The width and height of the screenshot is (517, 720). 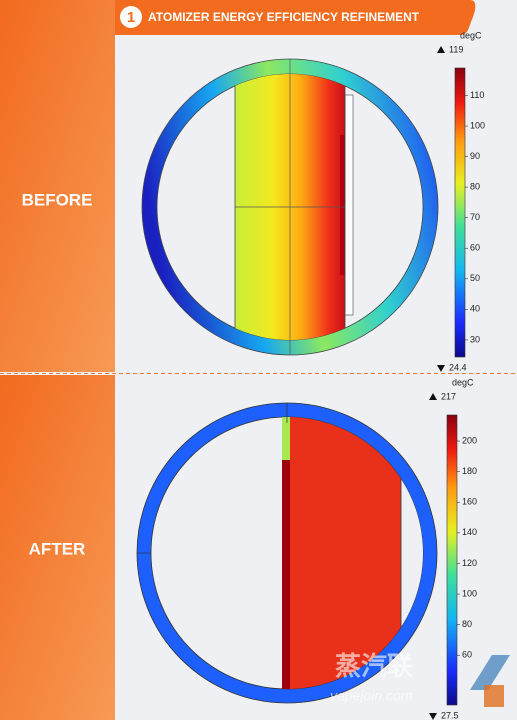 What do you see at coordinates (475, 217) in the screenshot?
I see `colorbar-tick-label: 70` at bounding box center [475, 217].